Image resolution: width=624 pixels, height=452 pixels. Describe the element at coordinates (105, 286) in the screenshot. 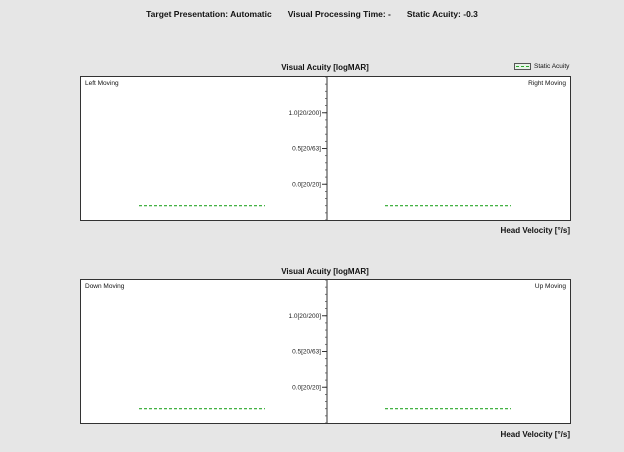

I see `panel-label-down: Down Moving` at that location.